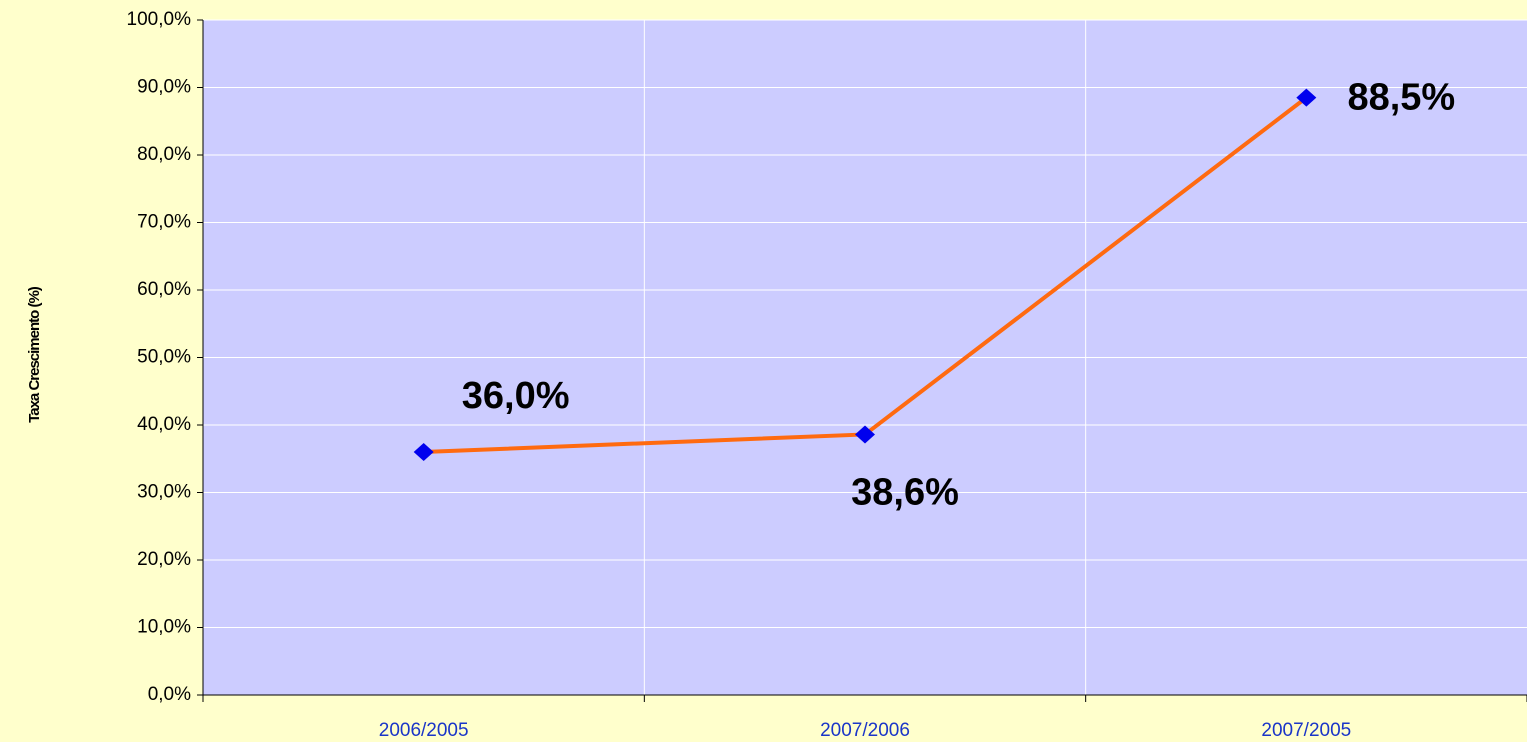 The image size is (1527, 742). I want to click on x-tick-label: 2007/2005, so click(1306, 730).